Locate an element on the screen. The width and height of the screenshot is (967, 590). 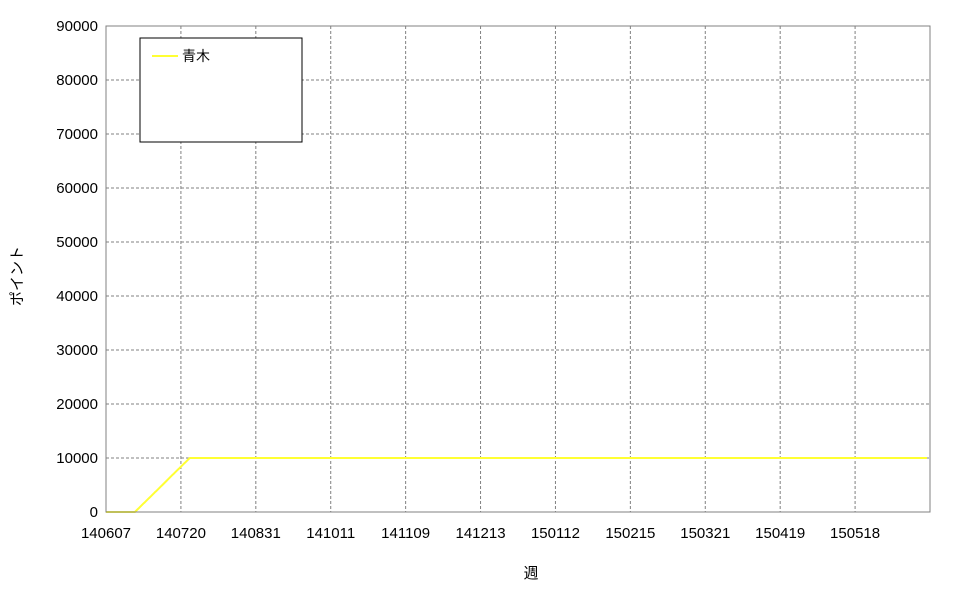
y-tick-label: 30000 is located at coordinates (77, 350).